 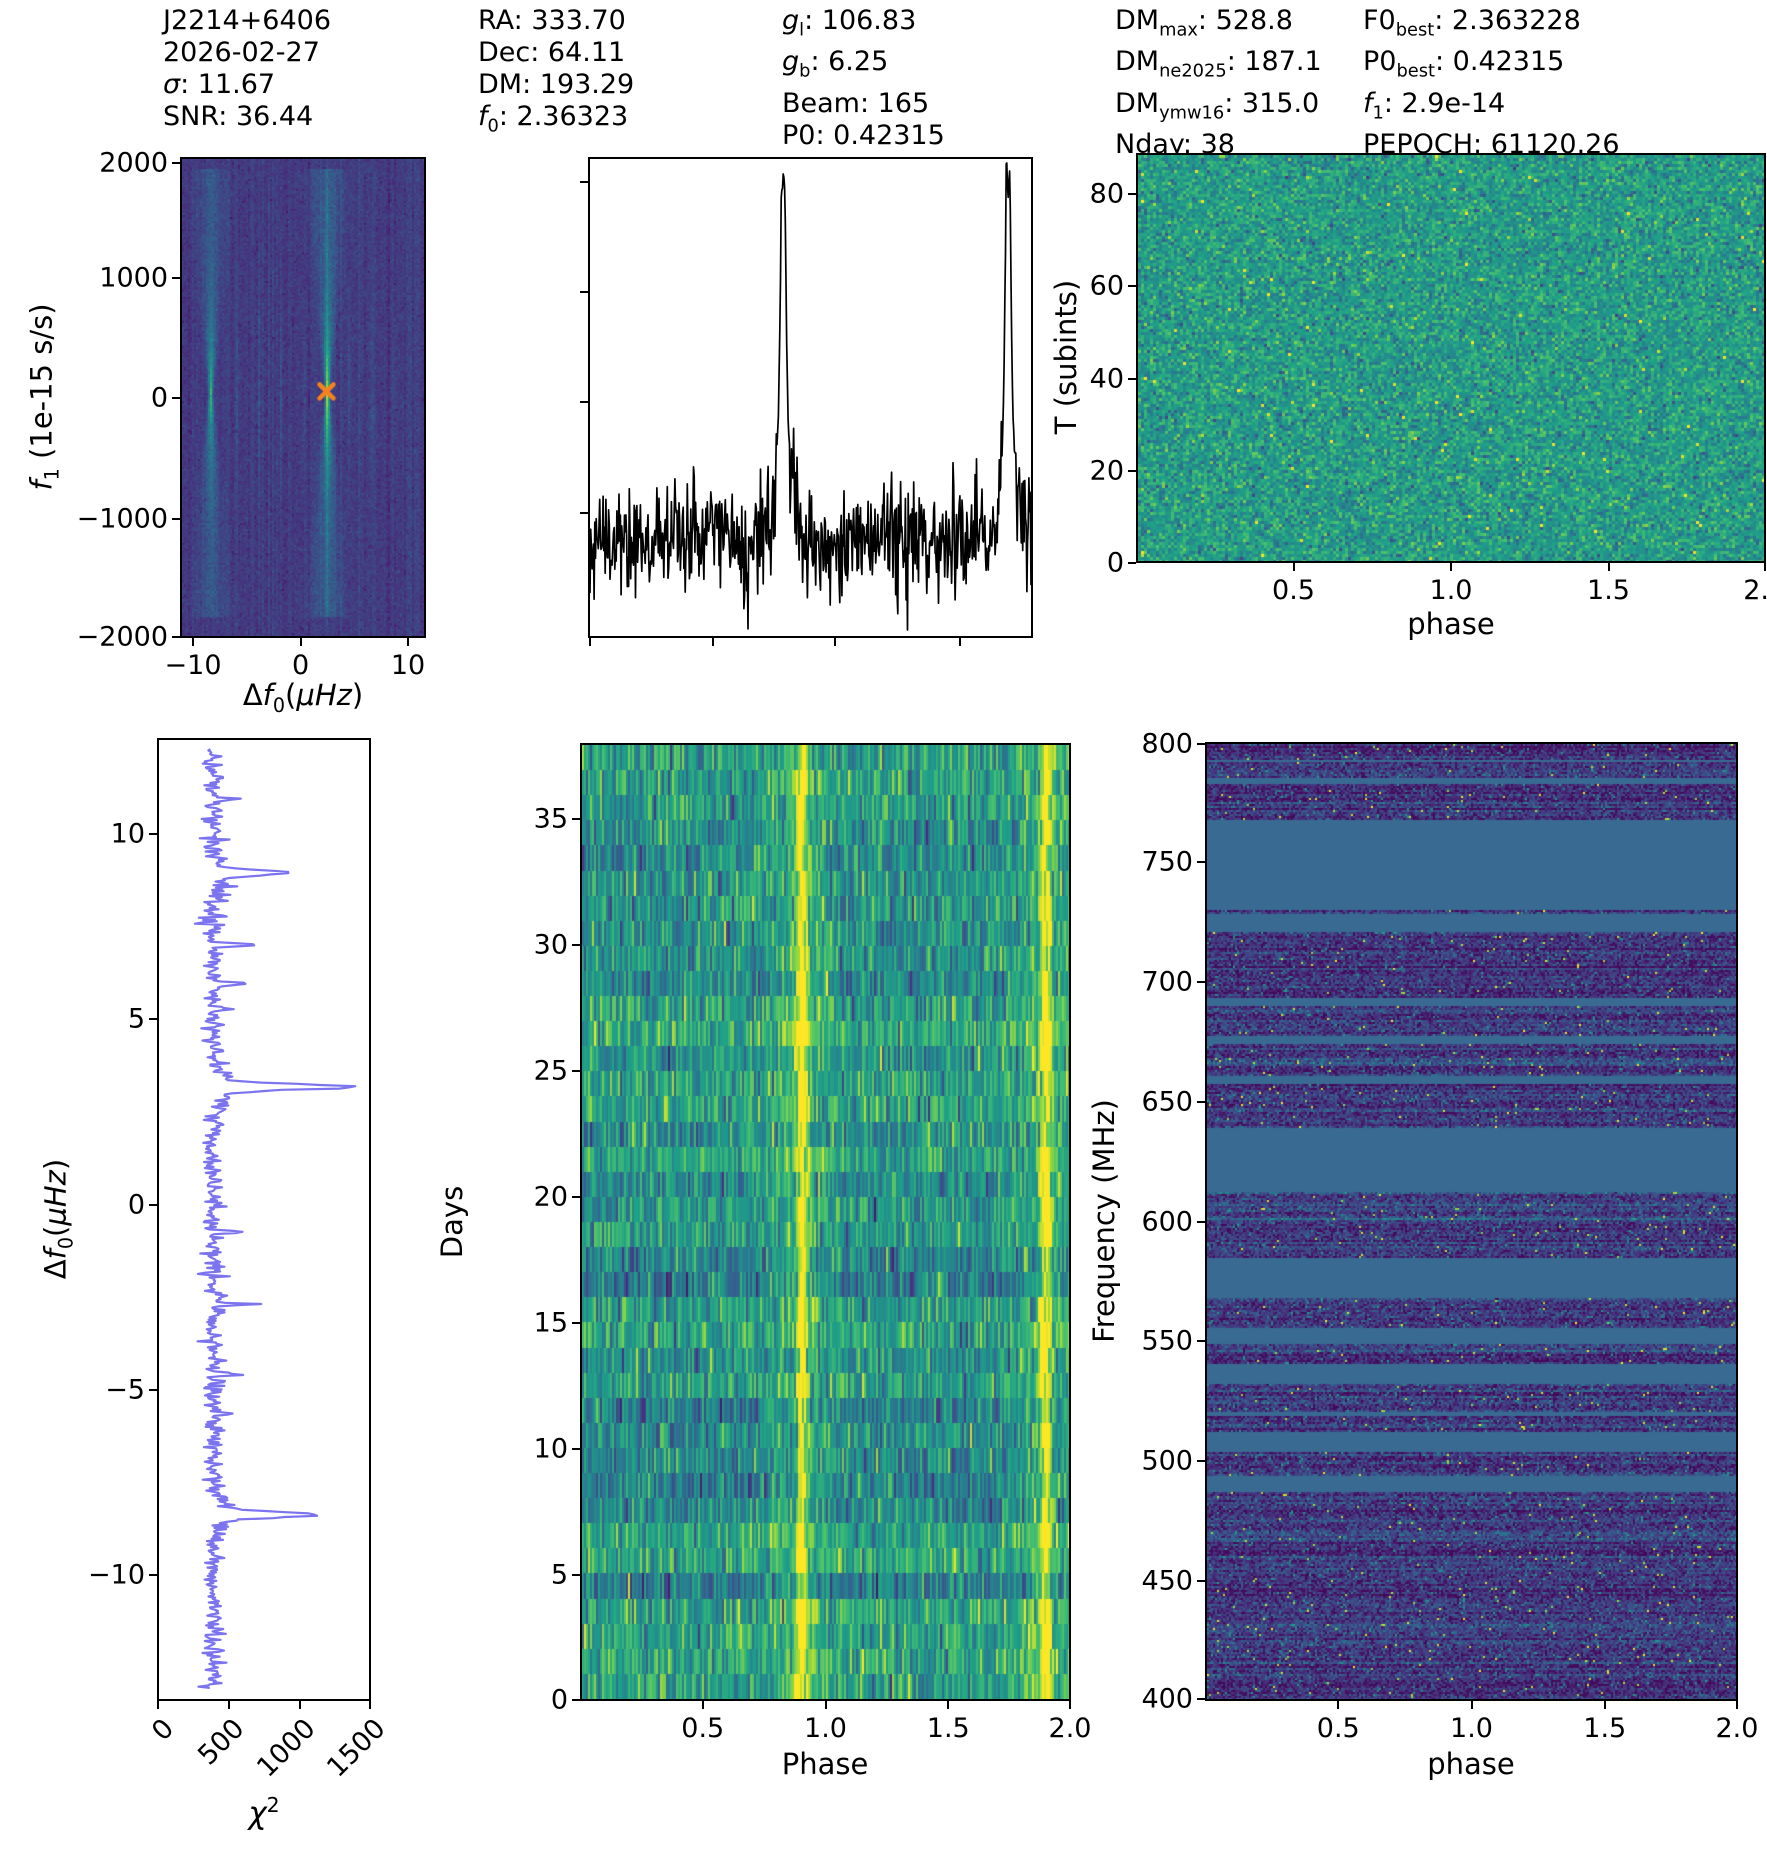 What do you see at coordinates (275, 1218) in the screenshot?
I see `chisq-line-svg` at bounding box center [275, 1218].